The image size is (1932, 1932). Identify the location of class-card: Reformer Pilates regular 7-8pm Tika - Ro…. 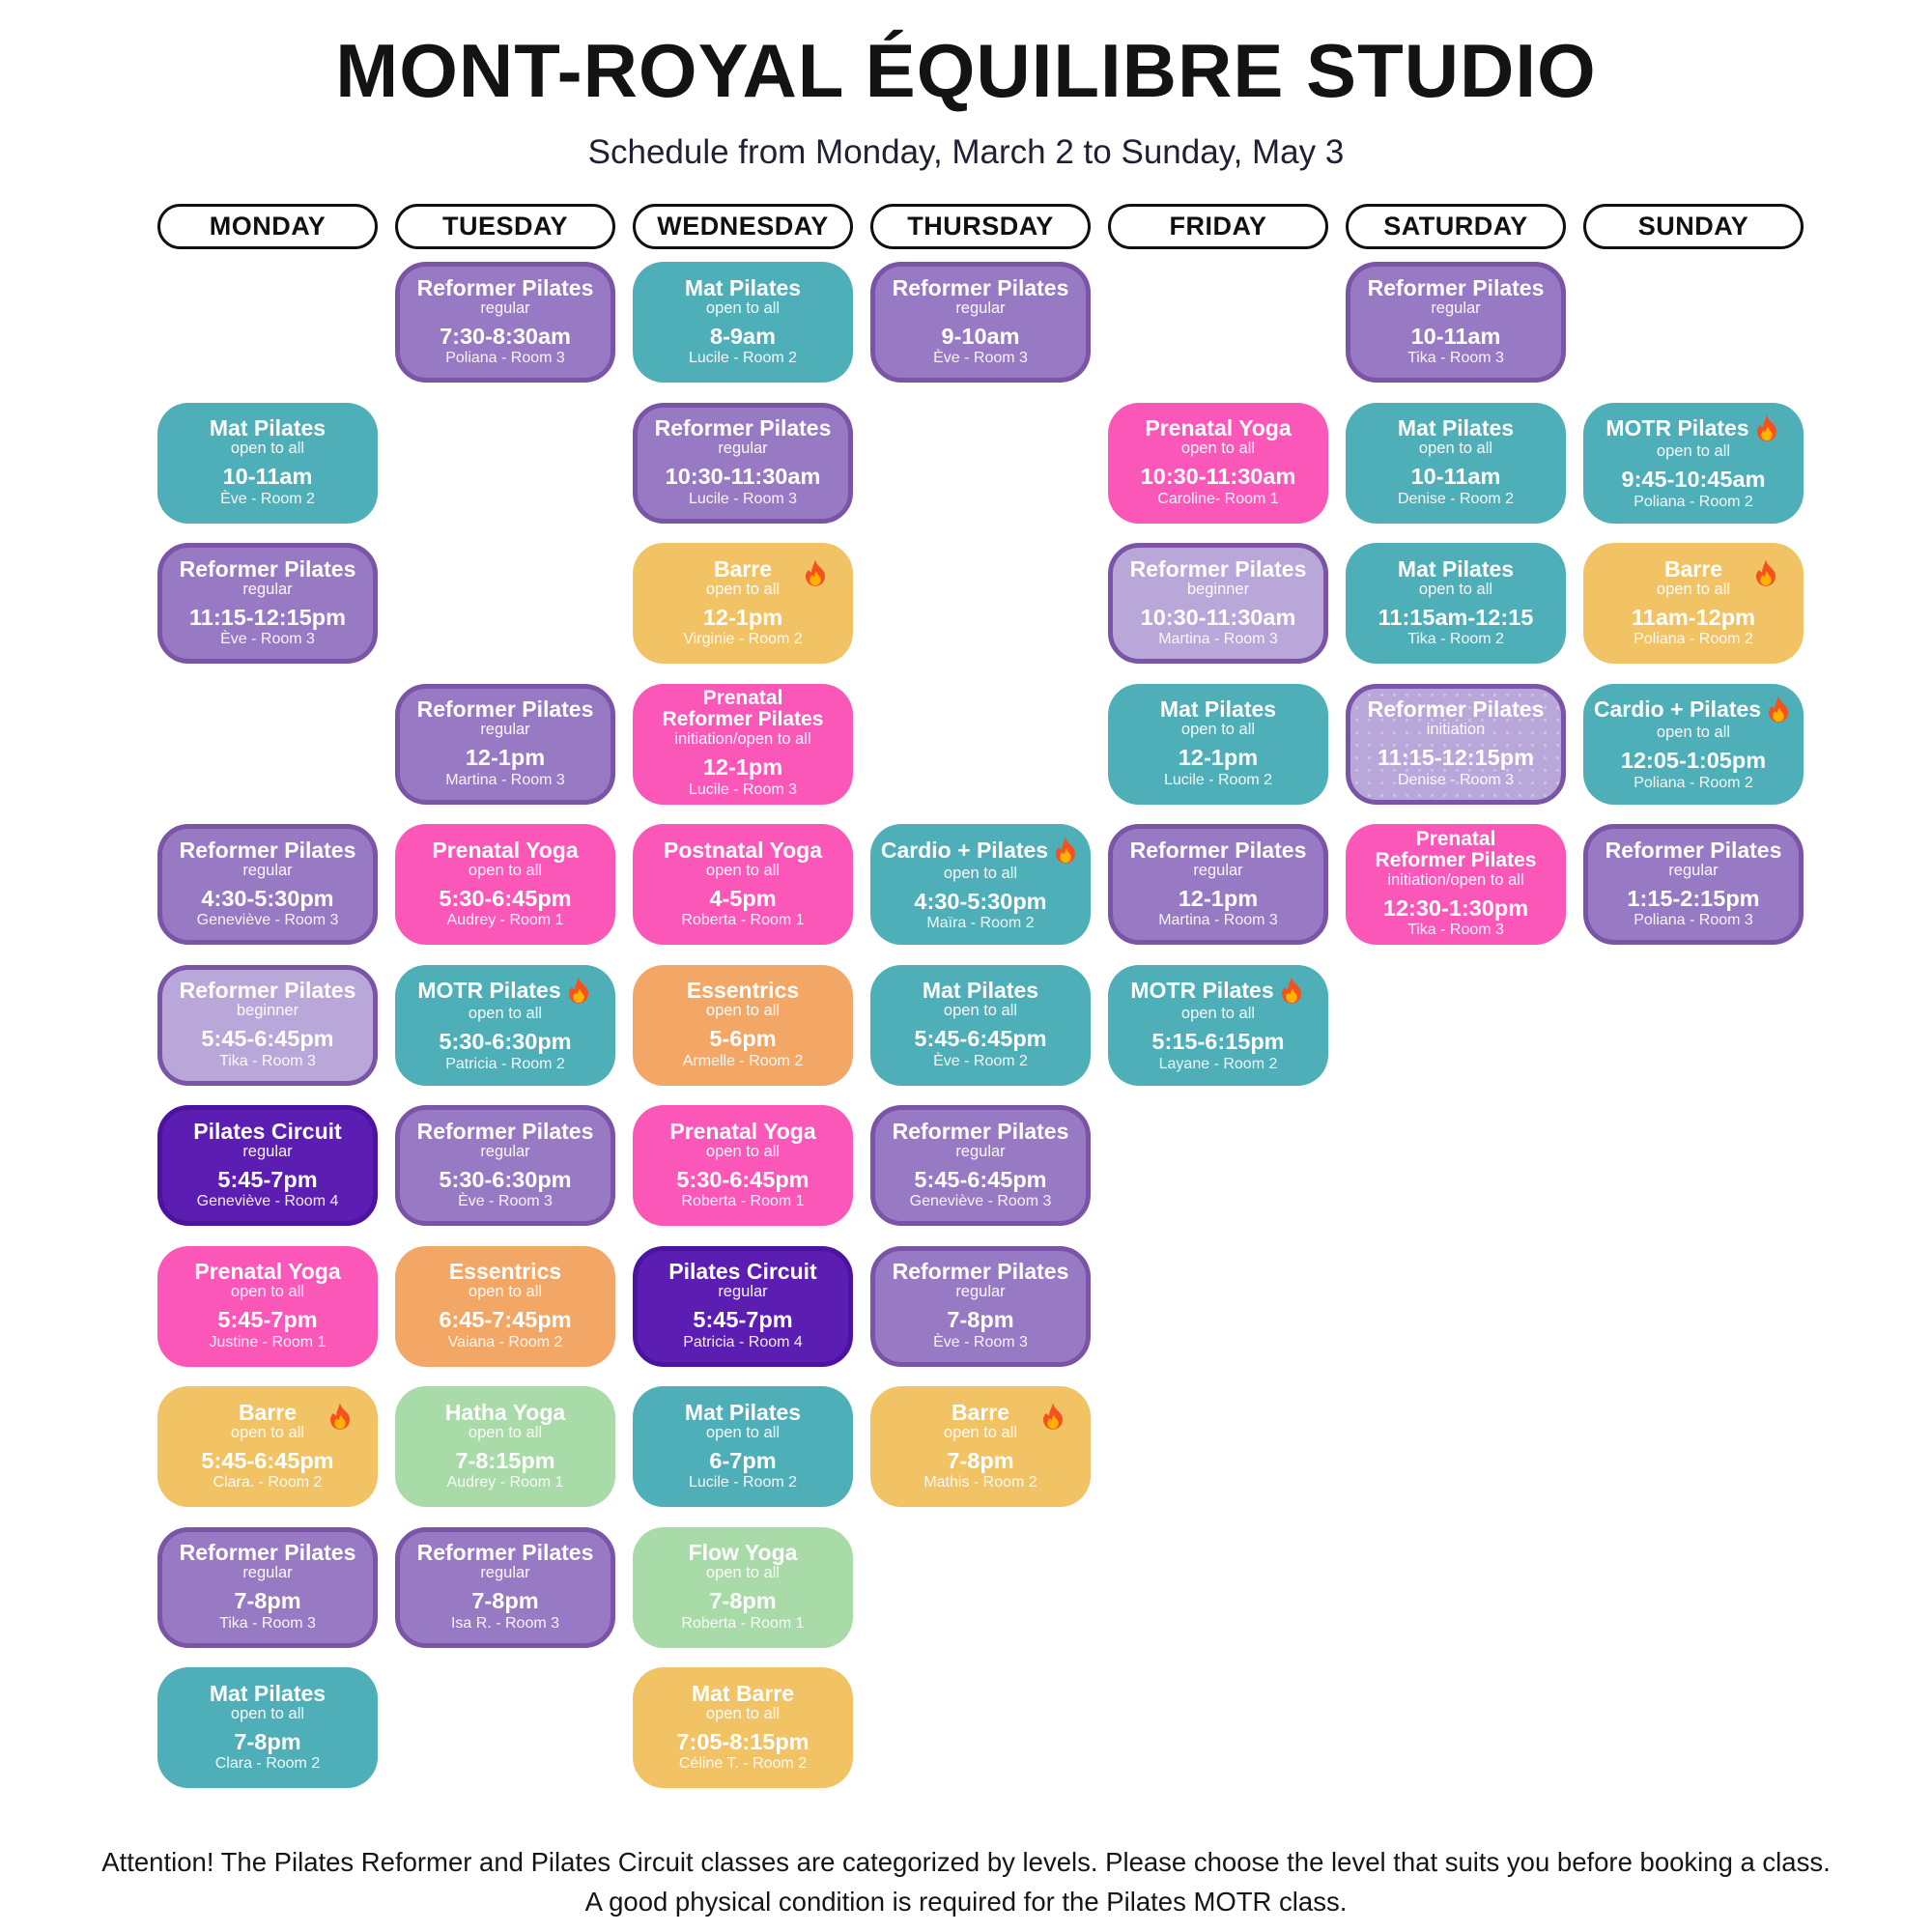
(267, 1587).